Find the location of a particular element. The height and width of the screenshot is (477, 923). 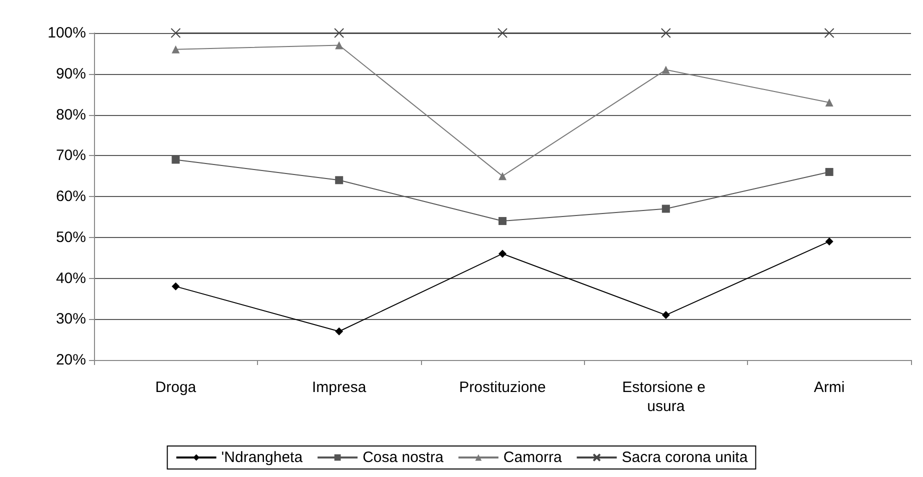

x-tick-label: Impresa is located at coordinates (339, 387).